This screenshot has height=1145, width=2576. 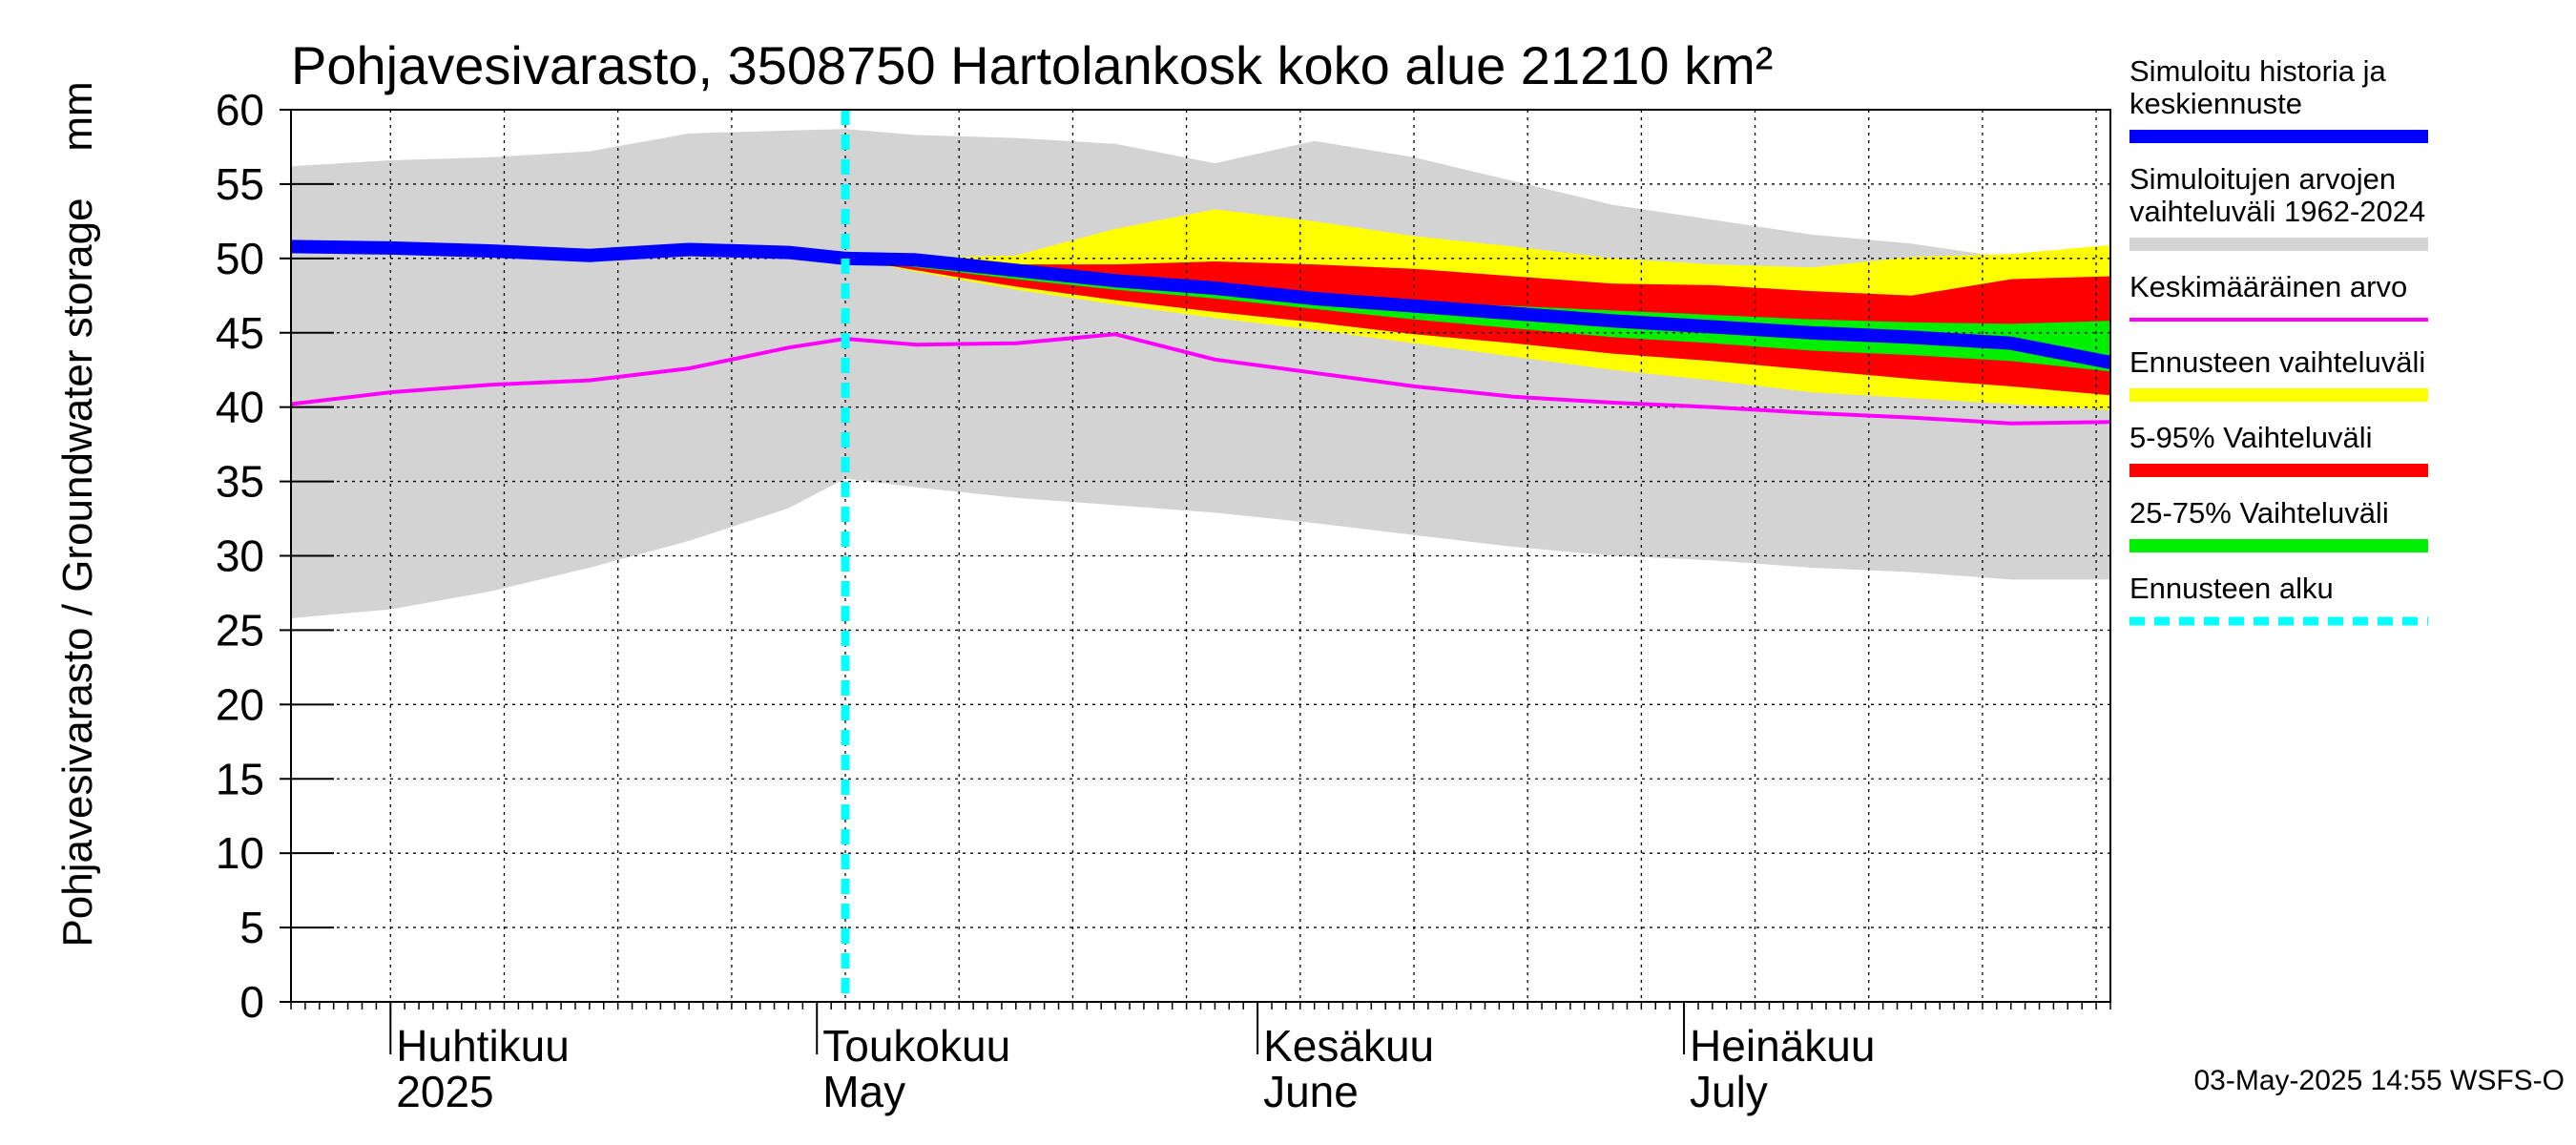 What do you see at coordinates (2277, 212) in the screenshot?
I see `legend-label: vaihteluväli 1962-2024` at bounding box center [2277, 212].